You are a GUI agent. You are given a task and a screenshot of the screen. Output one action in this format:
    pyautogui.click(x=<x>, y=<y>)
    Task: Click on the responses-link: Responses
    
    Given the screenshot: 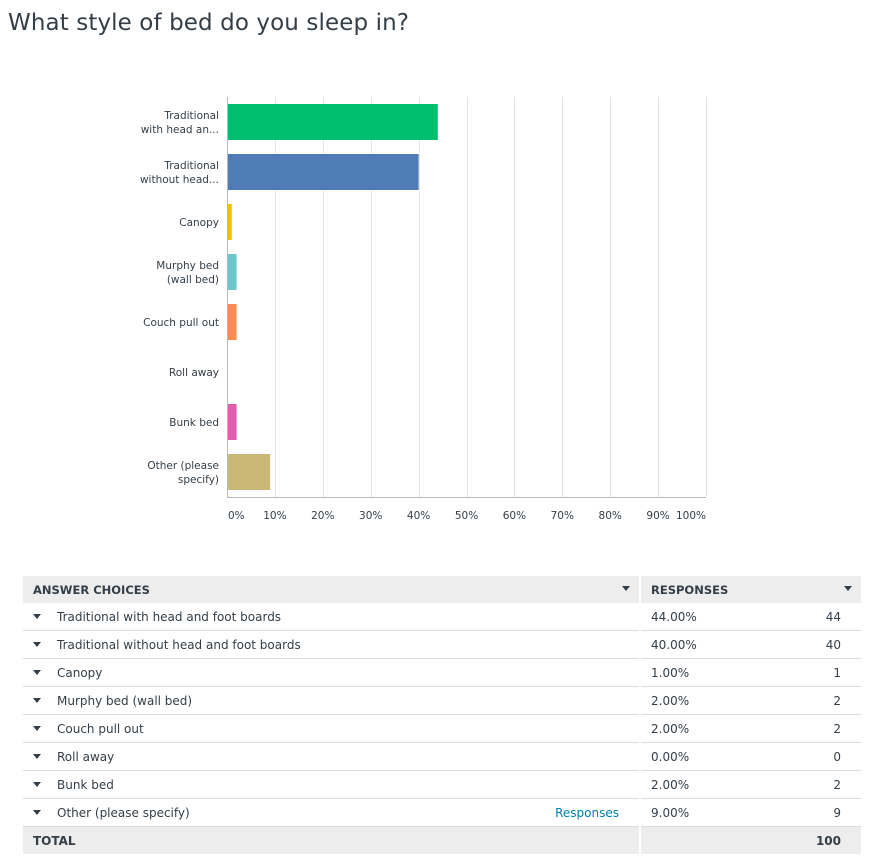 What is the action you would take?
    pyautogui.click(x=587, y=813)
    